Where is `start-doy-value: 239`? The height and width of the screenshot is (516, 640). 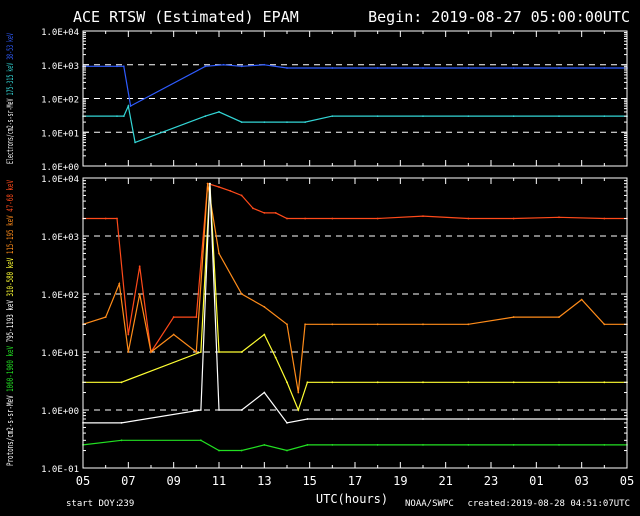 start-doy-value: 239 is located at coordinates (126, 504).